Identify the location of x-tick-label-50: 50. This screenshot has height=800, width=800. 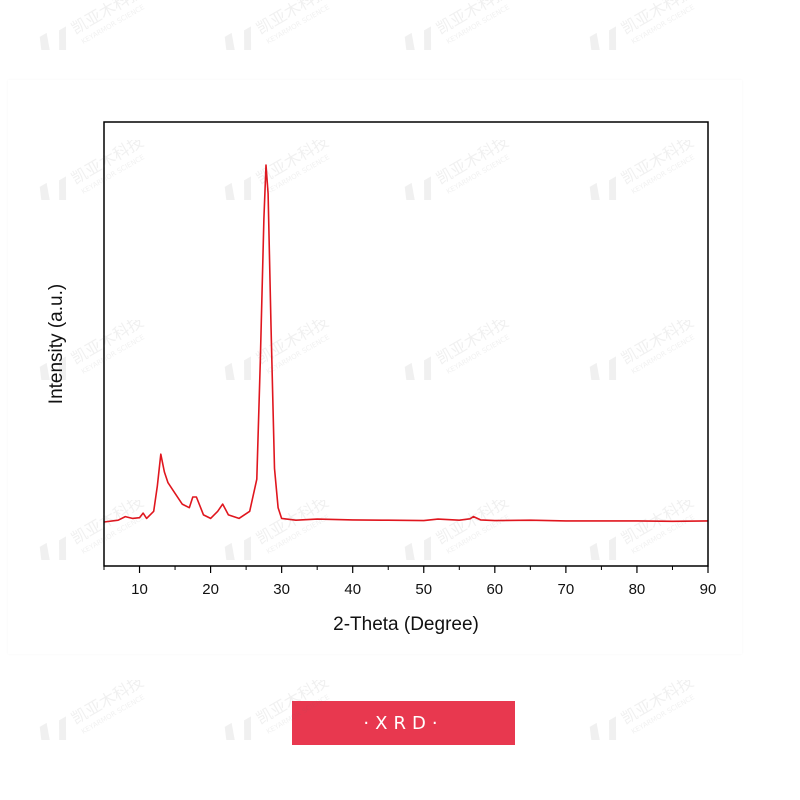
(423, 589).